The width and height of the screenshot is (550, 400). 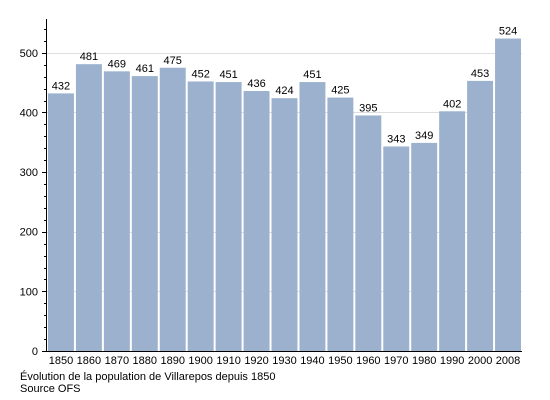 I want to click on x-tick-label: 1980, so click(x=424, y=361).